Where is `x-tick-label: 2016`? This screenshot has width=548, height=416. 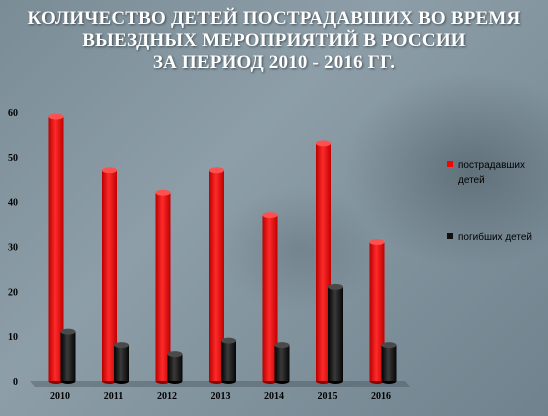
x-tick-label: 2016 is located at coordinates (381, 396).